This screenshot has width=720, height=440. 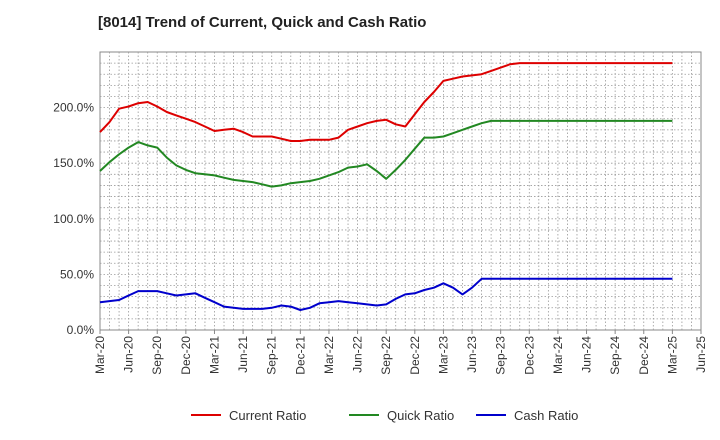 What do you see at coordinates (587, 354) in the screenshot?
I see `x-tick-label: Jun-24` at bounding box center [587, 354].